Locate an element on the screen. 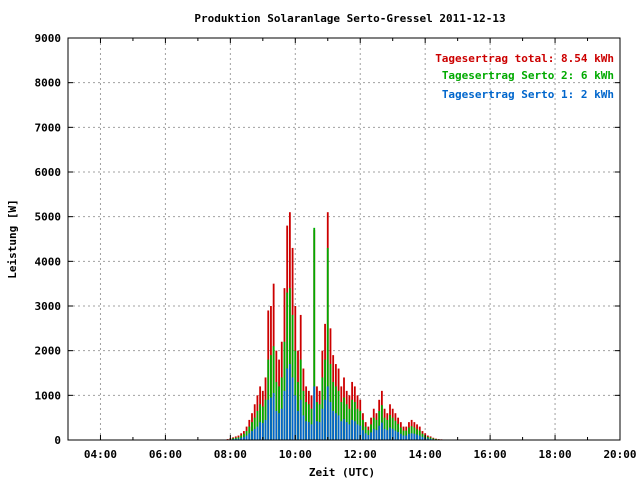 The width and height of the screenshot is (640, 480). x-tick-label: 20:00 is located at coordinates (619, 454).